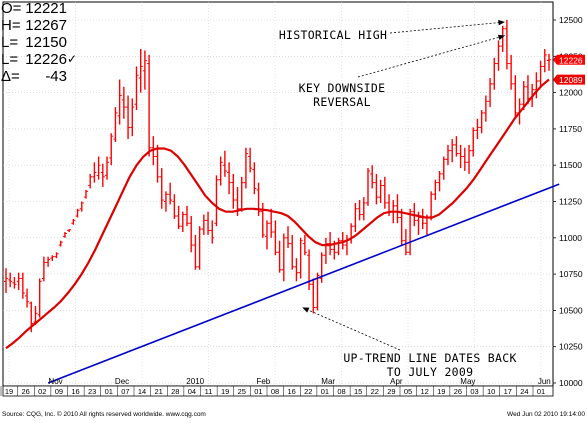  What do you see at coordinates (46, 8) in the screenshot?
I see `quote-value: 12221` at bounding box center [46, 8].